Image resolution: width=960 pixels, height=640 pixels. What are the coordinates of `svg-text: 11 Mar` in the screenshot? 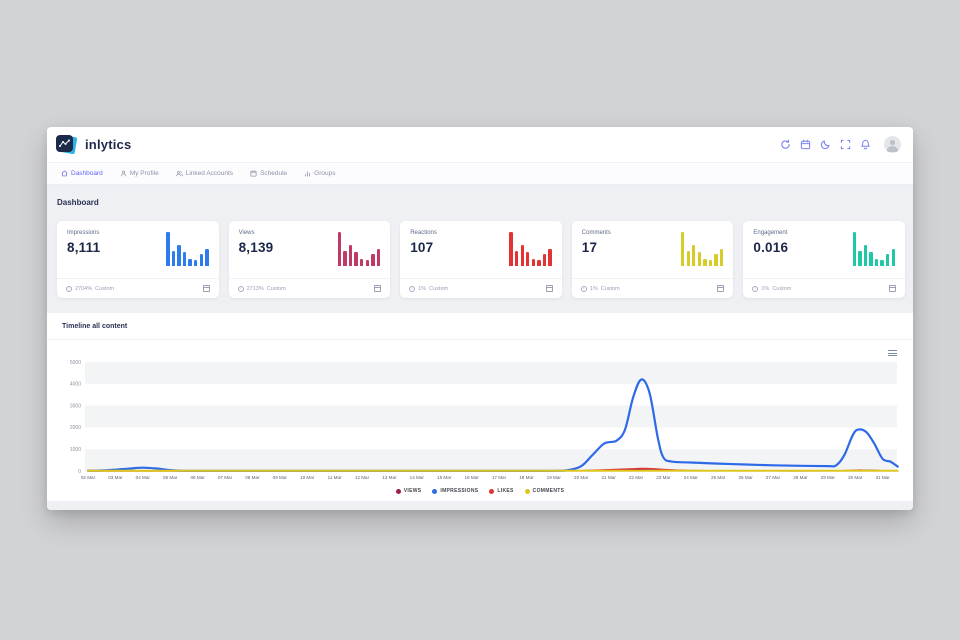 It's located at (335, 477).